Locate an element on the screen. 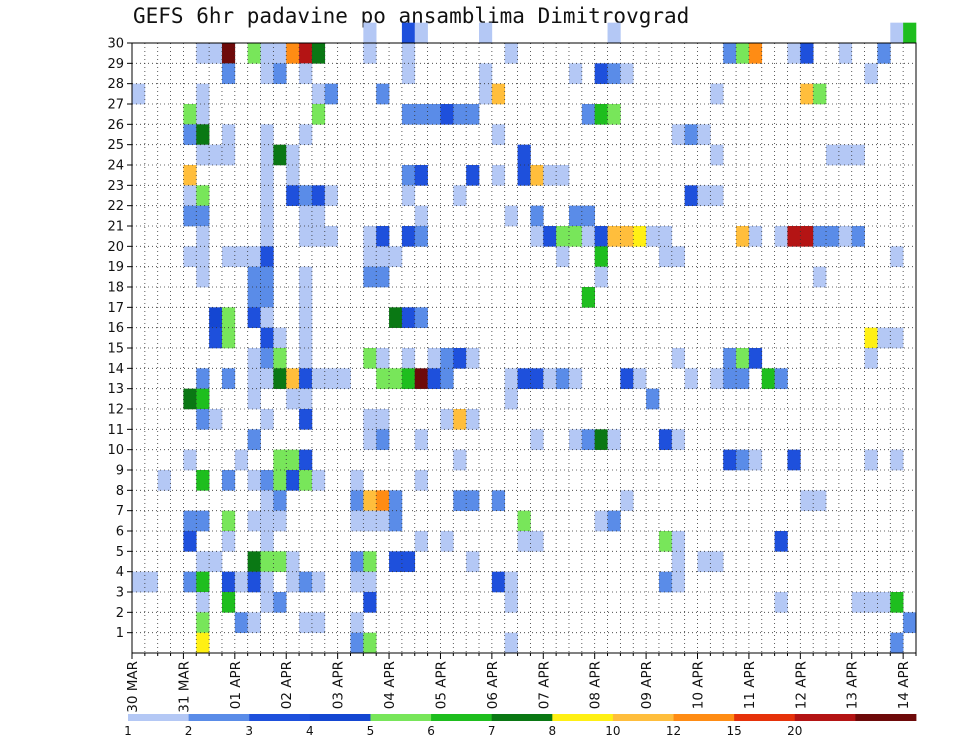 The image size is (960, 742). y-tick-label: 27 is located at coordinates (115, 105).